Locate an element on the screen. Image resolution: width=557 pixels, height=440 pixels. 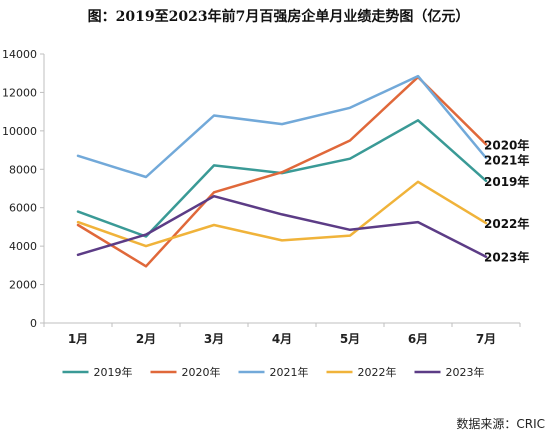
y-tick-label: 0 is located at coordinates (33, 323).